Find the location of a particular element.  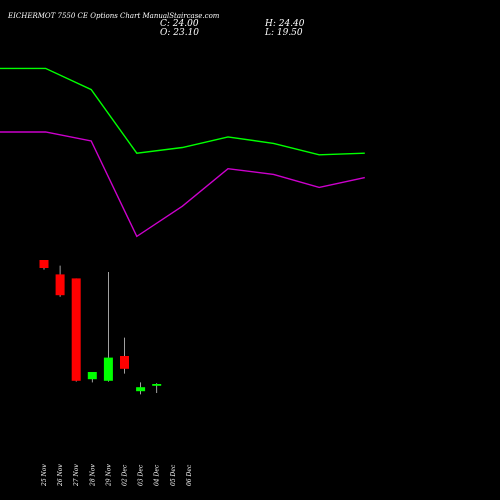

x-tick-label: 06 Dec is located at coordinates (189, 475).